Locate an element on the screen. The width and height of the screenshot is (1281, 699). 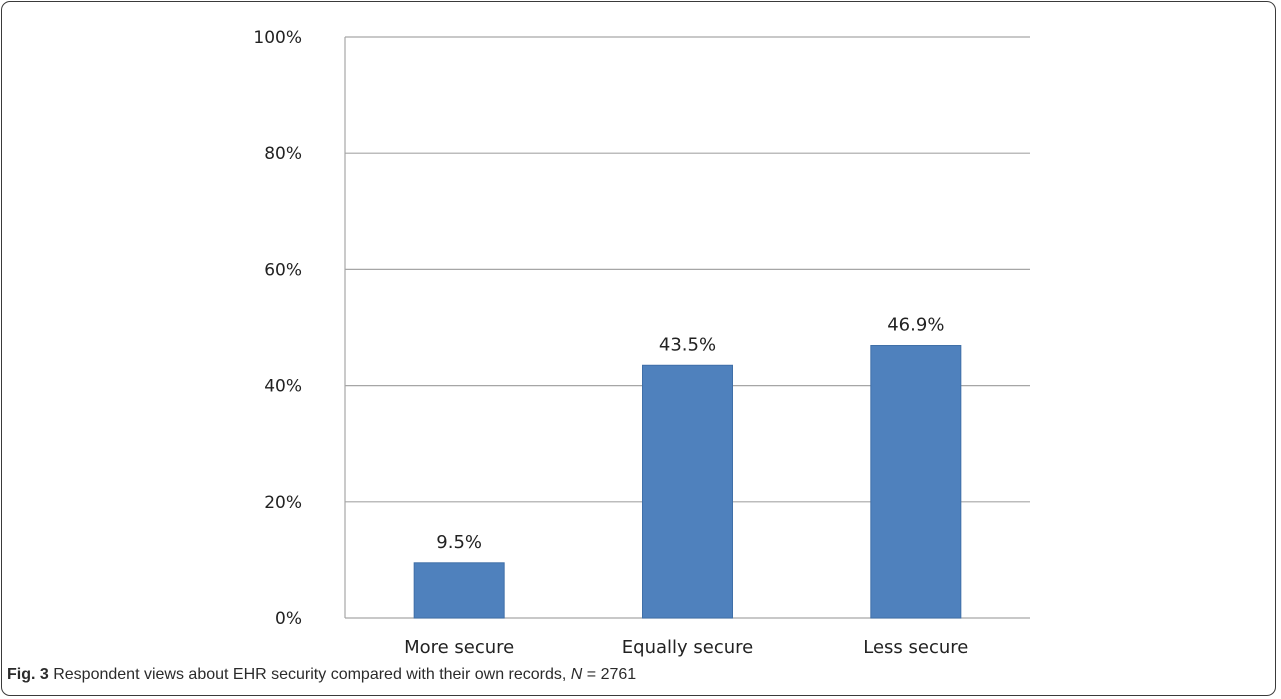
y-axis-tick-labels: 0% 20% 40% 60% 80% 100% is located at coordinates (277, 328).